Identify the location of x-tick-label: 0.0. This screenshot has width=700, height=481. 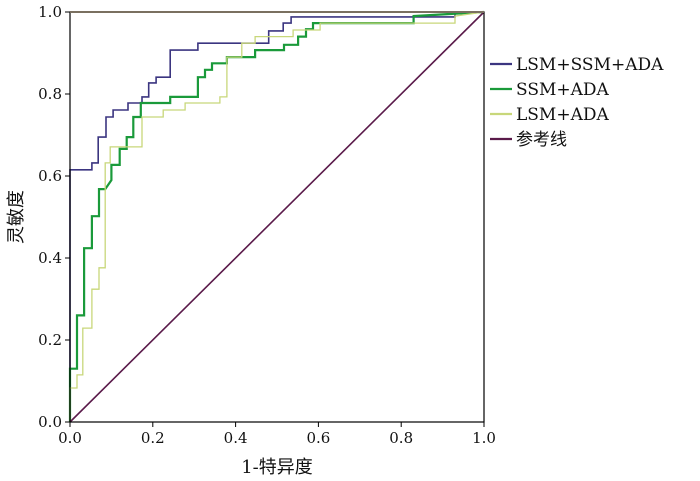
(70, 438).